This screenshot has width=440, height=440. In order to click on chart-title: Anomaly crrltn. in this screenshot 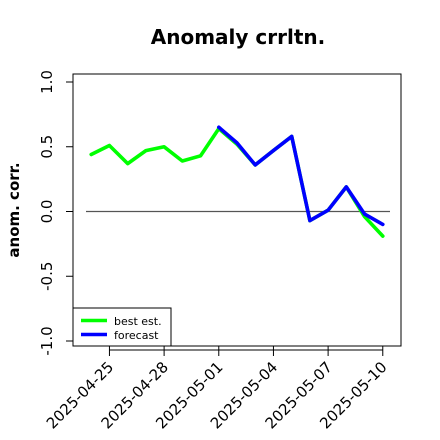, I will do `click(238, 37)`.